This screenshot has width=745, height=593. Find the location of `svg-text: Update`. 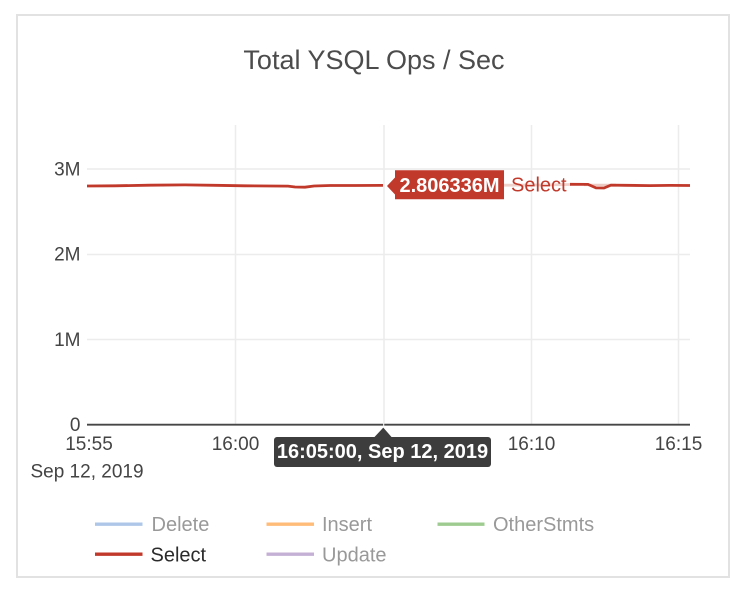

svg-text: Update is located at coordinates (354, 555).